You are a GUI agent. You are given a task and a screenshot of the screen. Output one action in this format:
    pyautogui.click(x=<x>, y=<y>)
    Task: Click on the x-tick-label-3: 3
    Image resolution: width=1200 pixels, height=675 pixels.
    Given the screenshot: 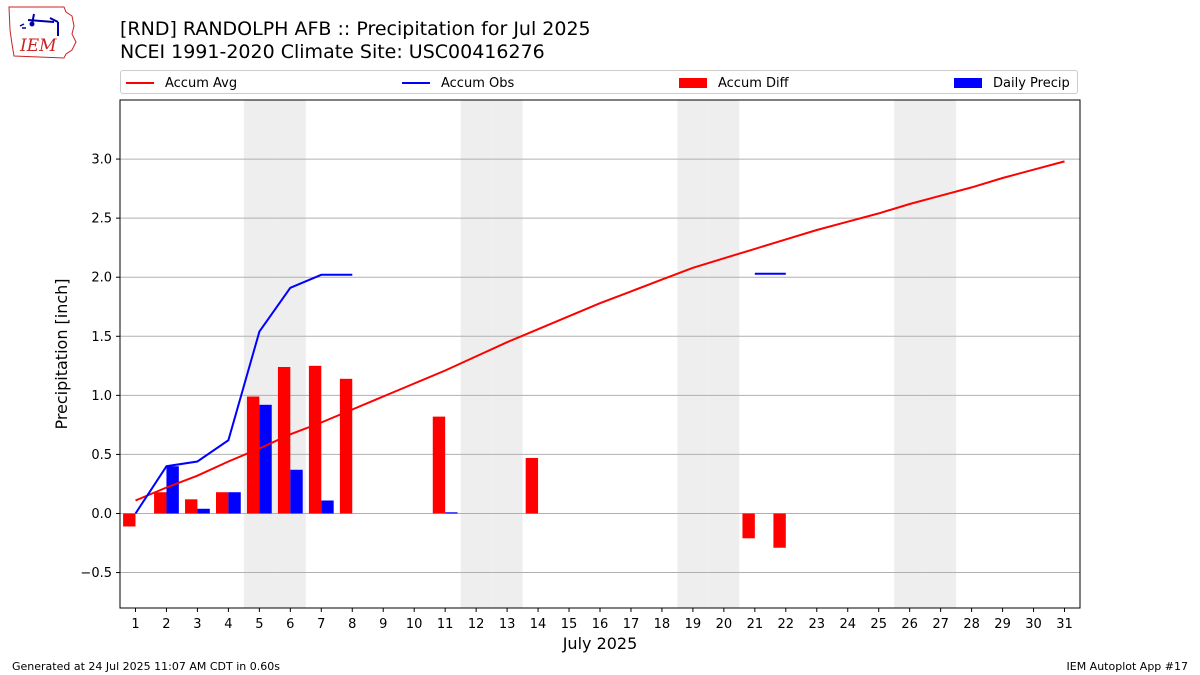 What is the action you would take?
    pyautogui.click(x=197, y=624)
    